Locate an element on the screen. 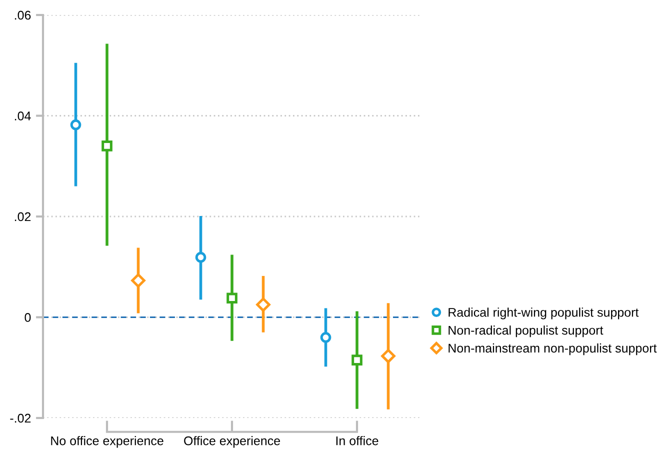 Image resolution: width=670 pixels, height=456 pixels. y-tick-label: .04 is located at coordinates (22, 116).